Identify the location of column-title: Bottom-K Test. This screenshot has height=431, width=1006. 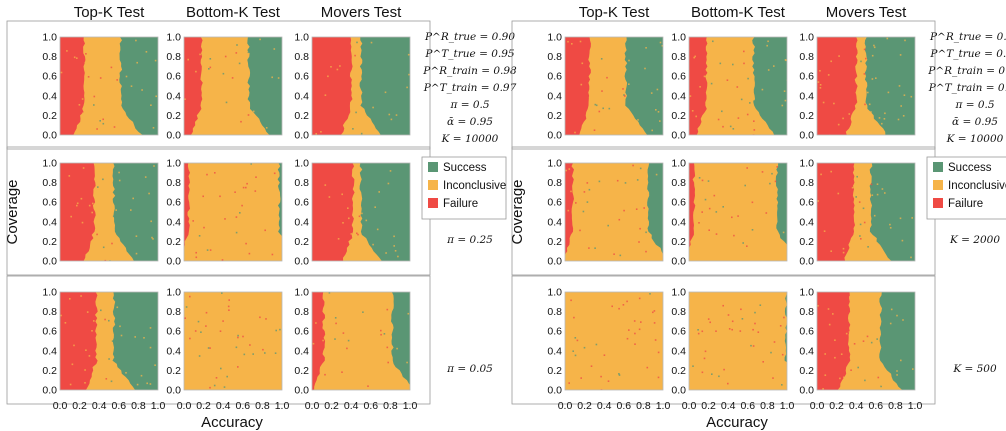
(233, 12).